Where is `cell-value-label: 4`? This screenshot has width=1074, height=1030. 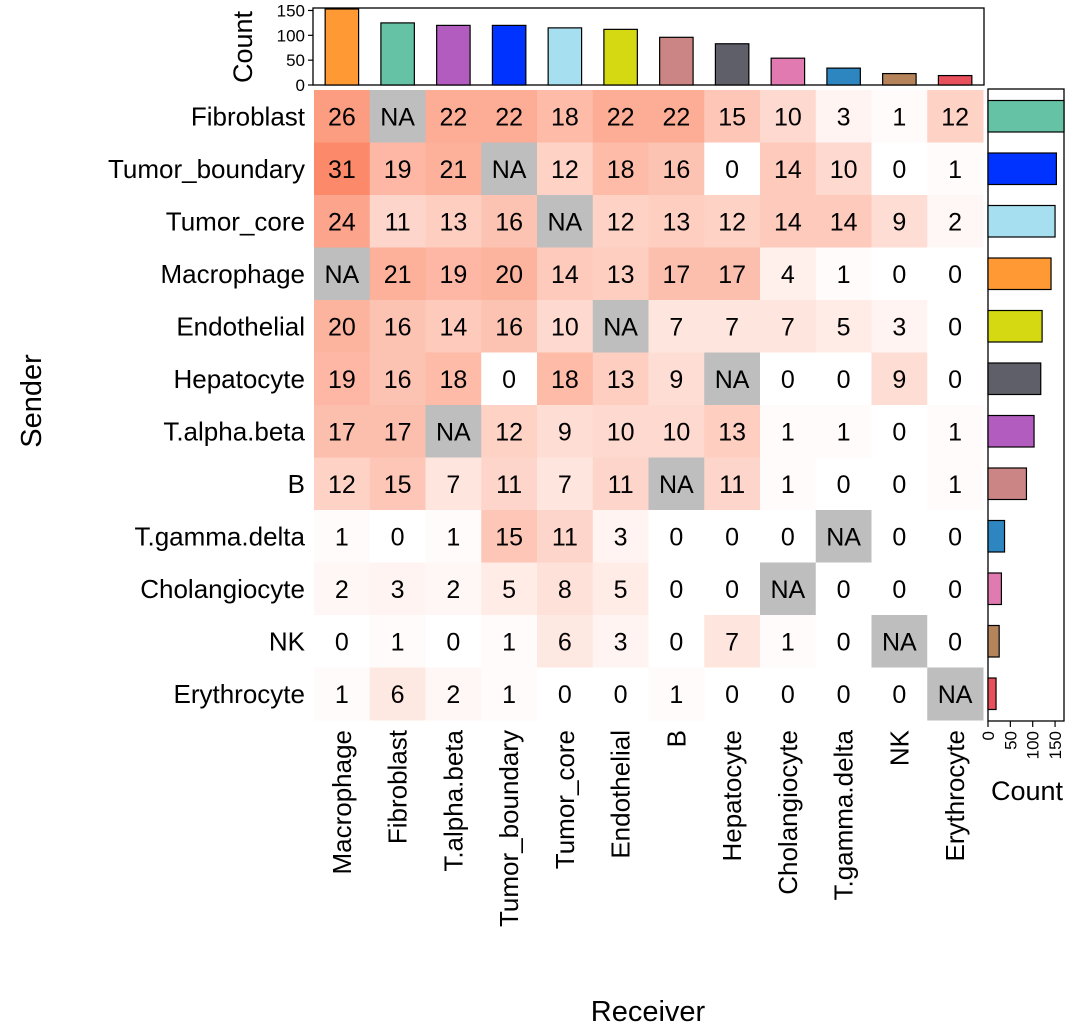
cell-value-label: 4 is located at coordinates (788, 275).